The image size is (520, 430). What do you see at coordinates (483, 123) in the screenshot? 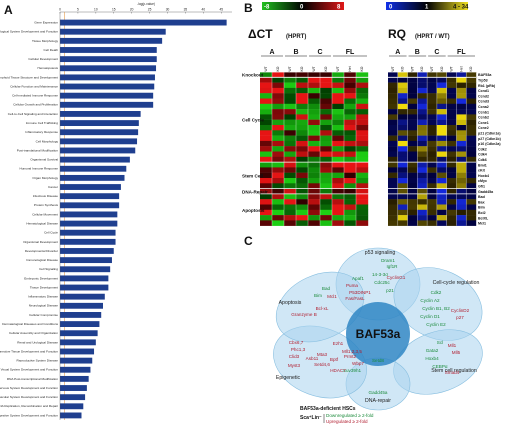
I see `gene-label: Ccne1` at bounding box center [483, 123].